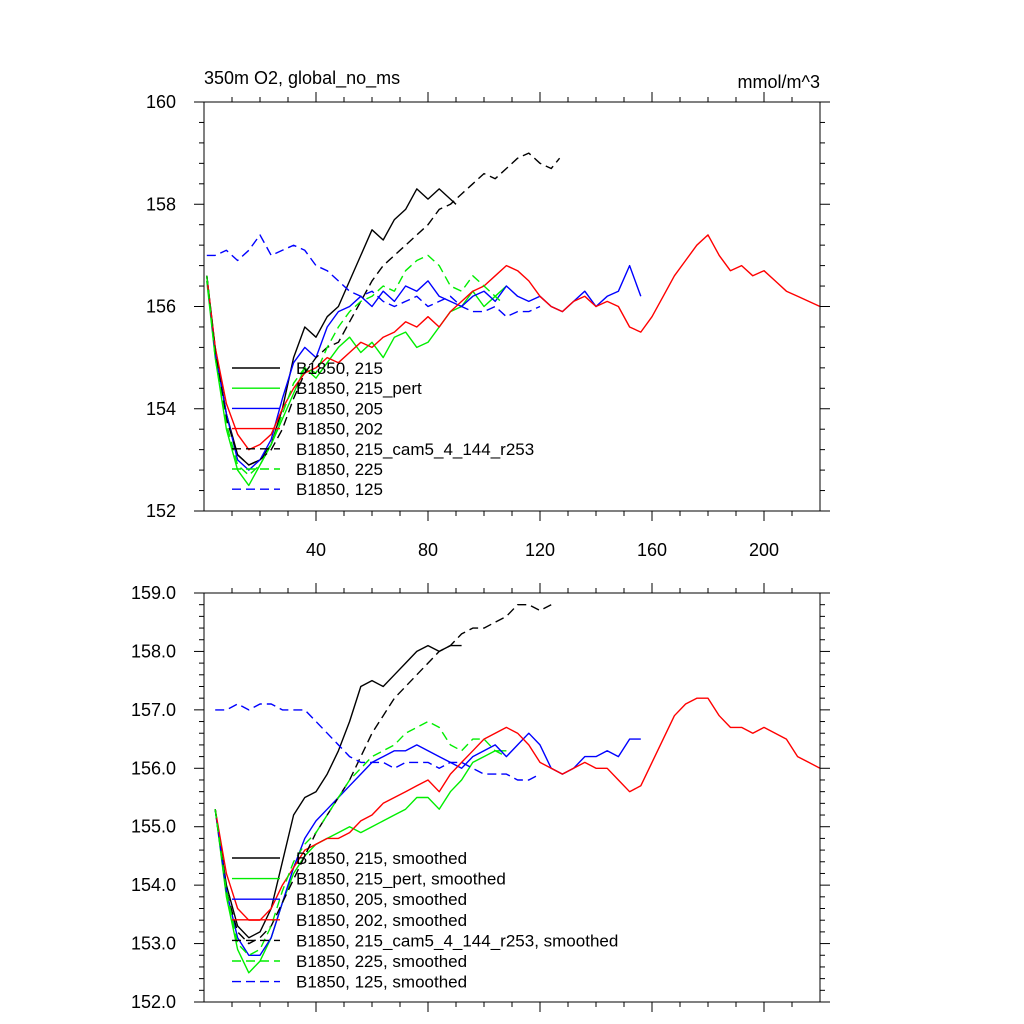 The height and width of the screenshot is (1024, 1024). Describe the element at coordinates (339, 368) in the screenshot. I see `legend-label: B1850, 215` at that location.